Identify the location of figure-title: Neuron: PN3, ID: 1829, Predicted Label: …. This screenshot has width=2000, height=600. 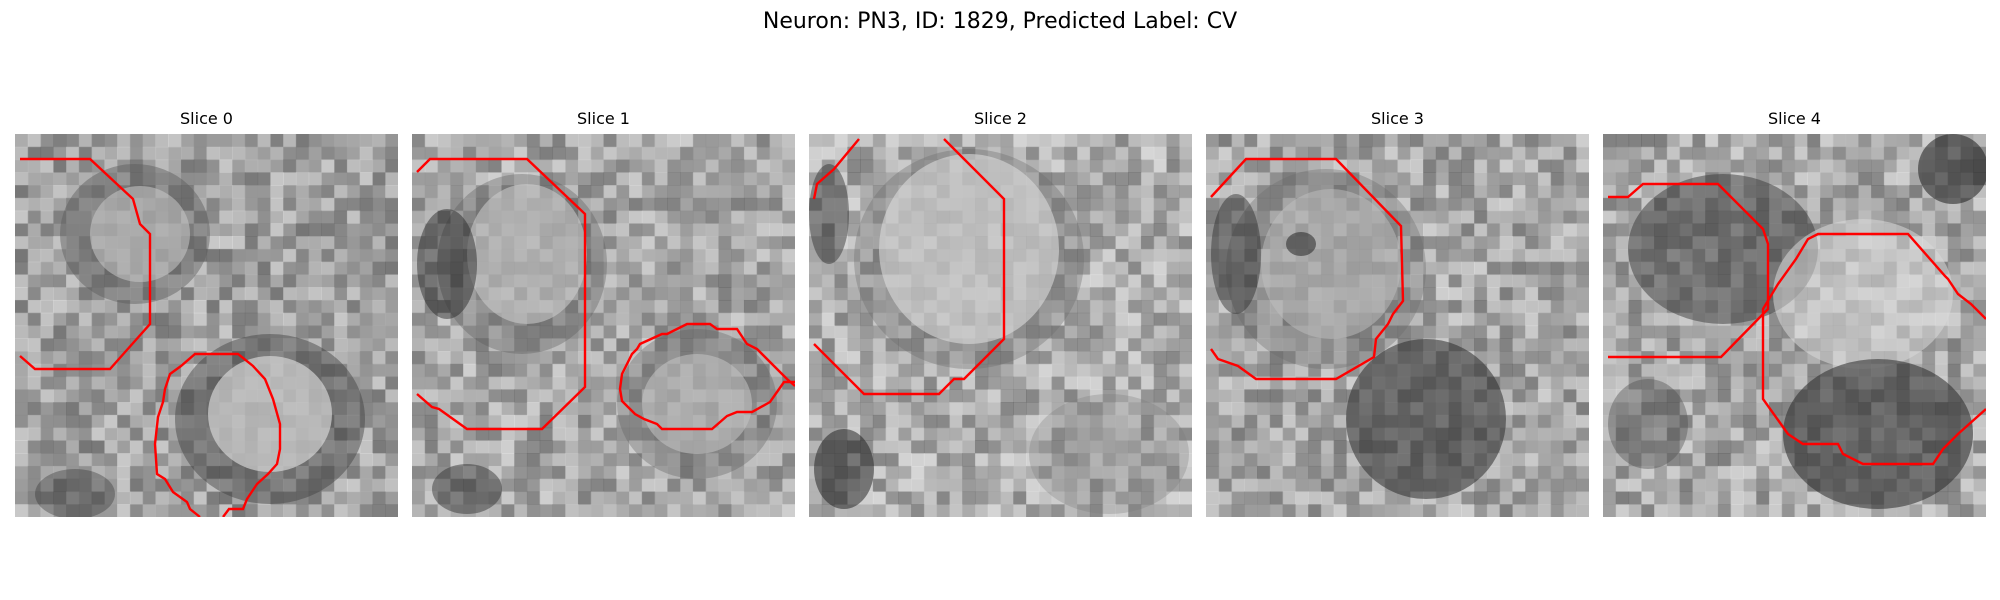
(1000, 21).